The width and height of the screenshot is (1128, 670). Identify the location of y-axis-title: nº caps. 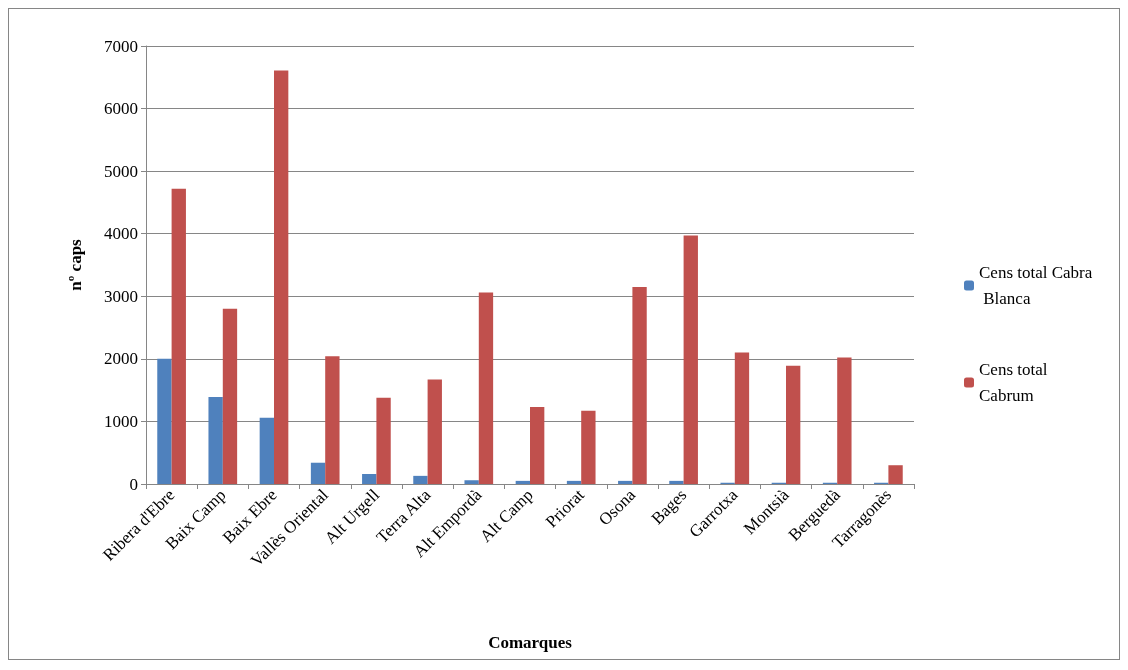
(75, 264).